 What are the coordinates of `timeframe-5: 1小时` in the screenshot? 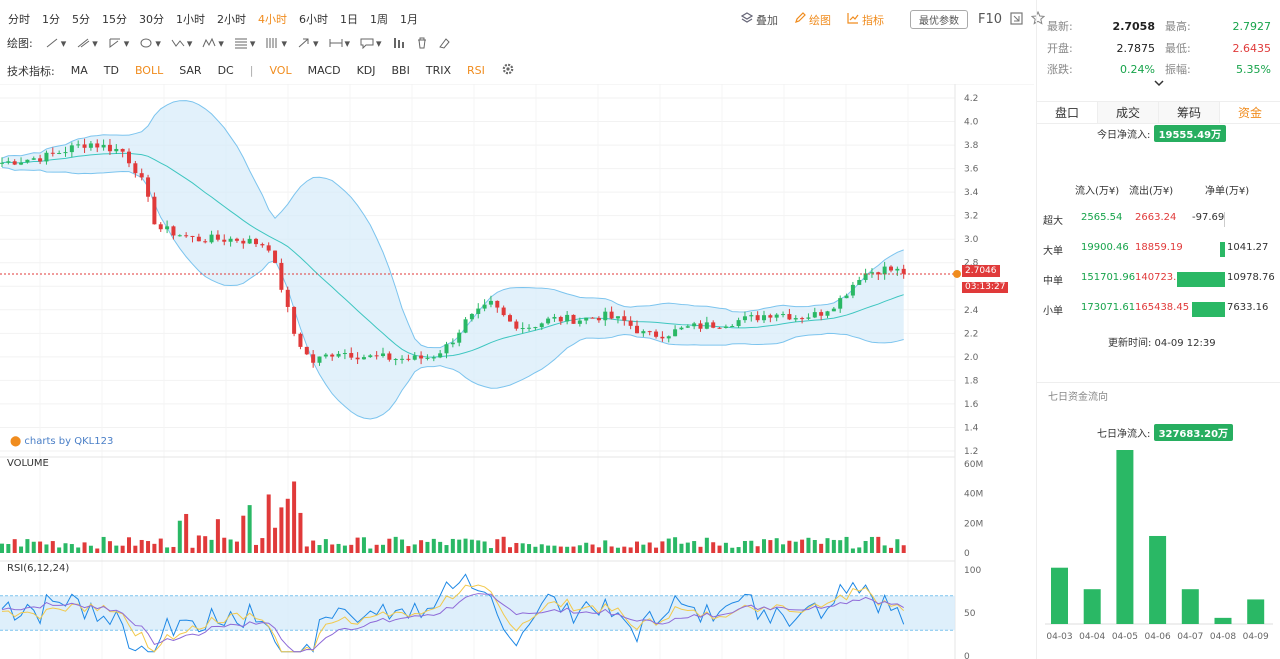 It's located at (190, 19).